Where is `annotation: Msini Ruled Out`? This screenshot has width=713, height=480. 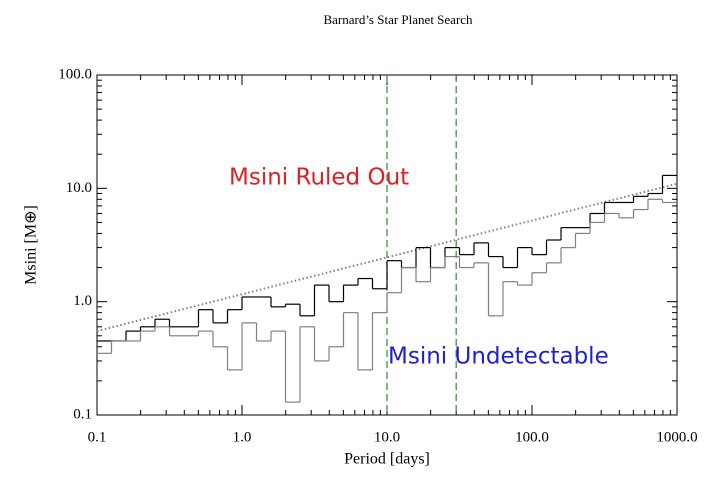 annotation: Msini Ruled Out is located at coordinates (319, 178).